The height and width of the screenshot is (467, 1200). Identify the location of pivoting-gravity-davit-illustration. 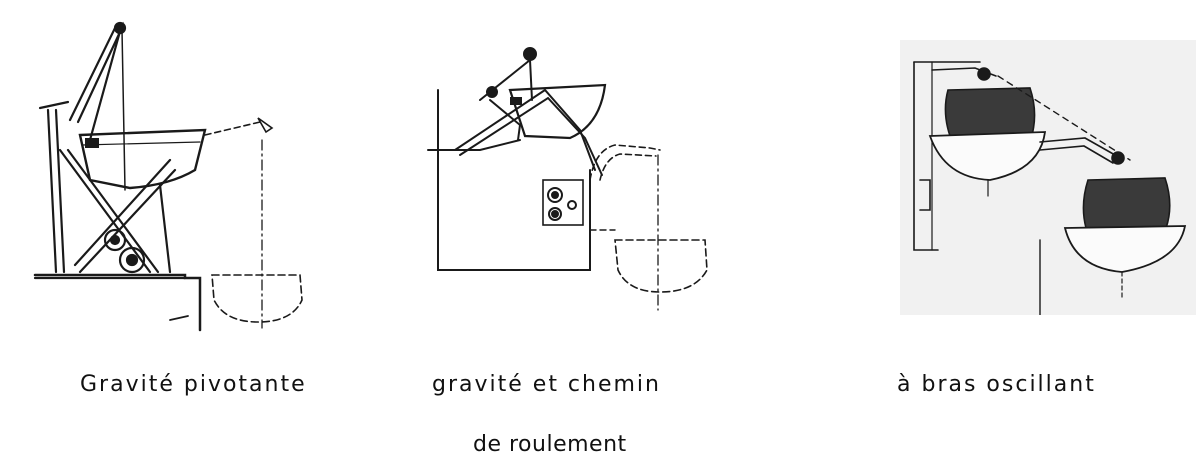
(168, 176).